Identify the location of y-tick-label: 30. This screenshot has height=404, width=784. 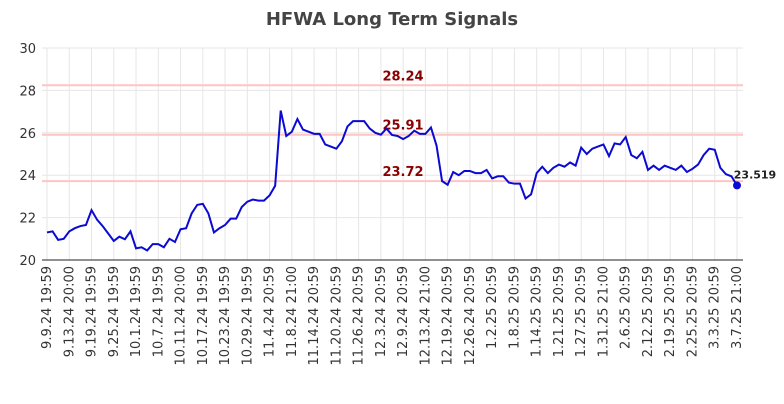
(27, 49).